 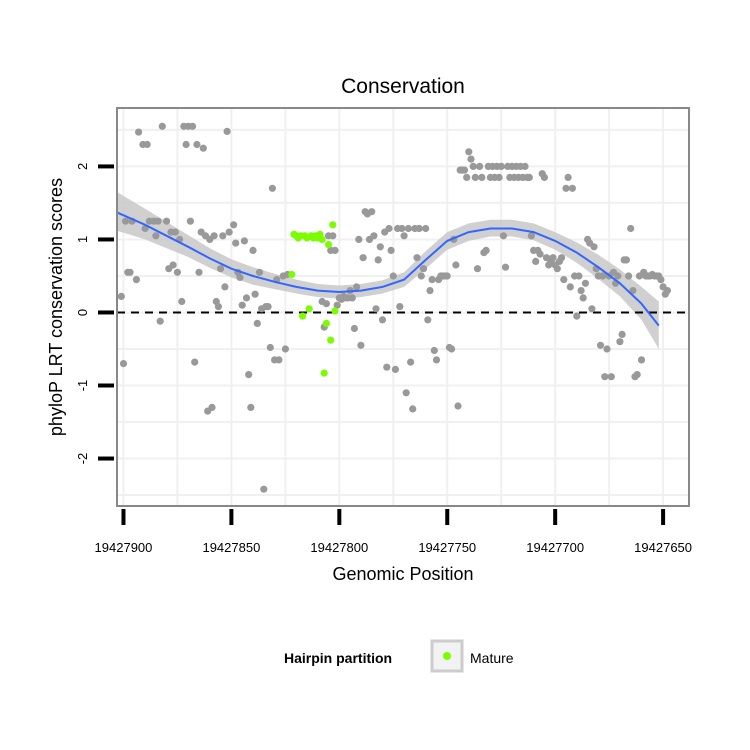 I want to click on y-tick-label: -2, so click(x=82, y=459).